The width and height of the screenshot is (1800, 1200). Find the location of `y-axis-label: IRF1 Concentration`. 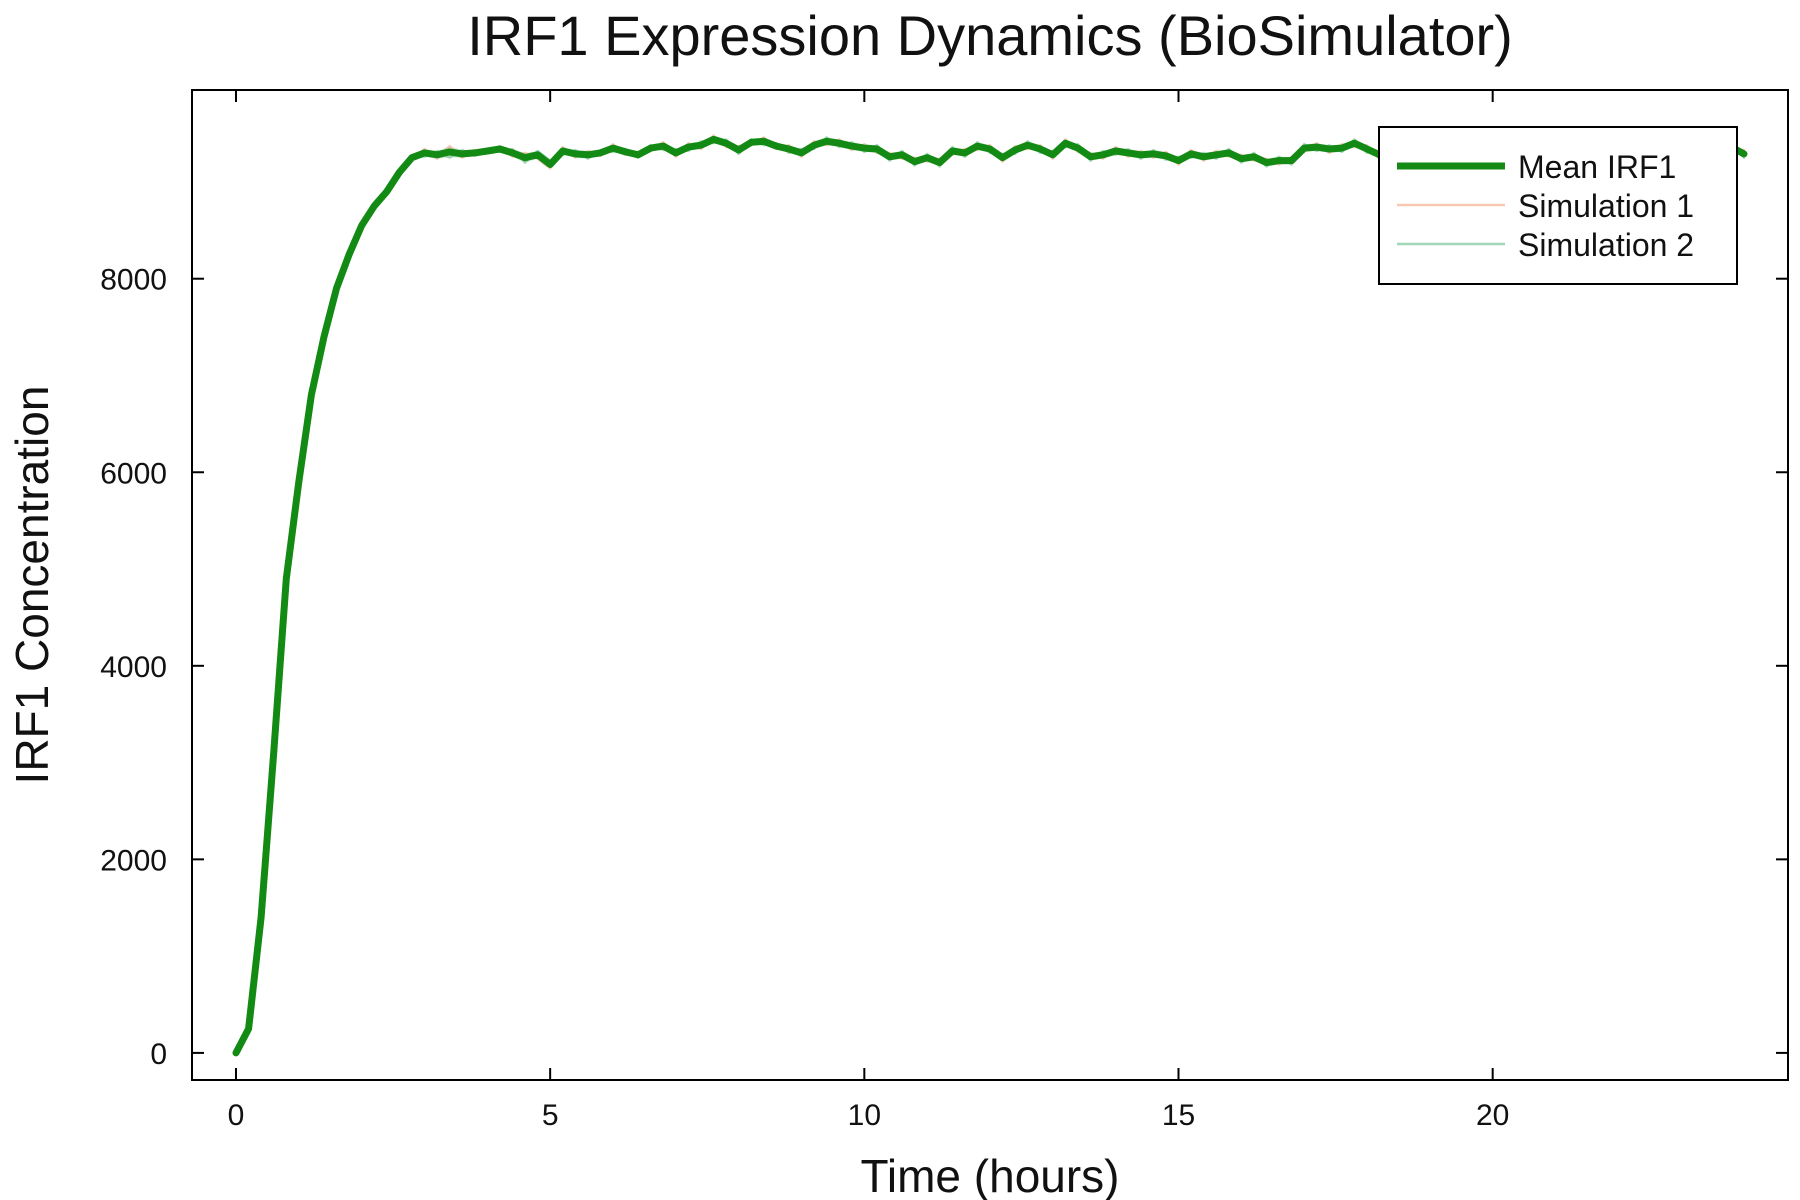

y-axis-label: IRF1 Concentration is located at coordinates (32, 585).